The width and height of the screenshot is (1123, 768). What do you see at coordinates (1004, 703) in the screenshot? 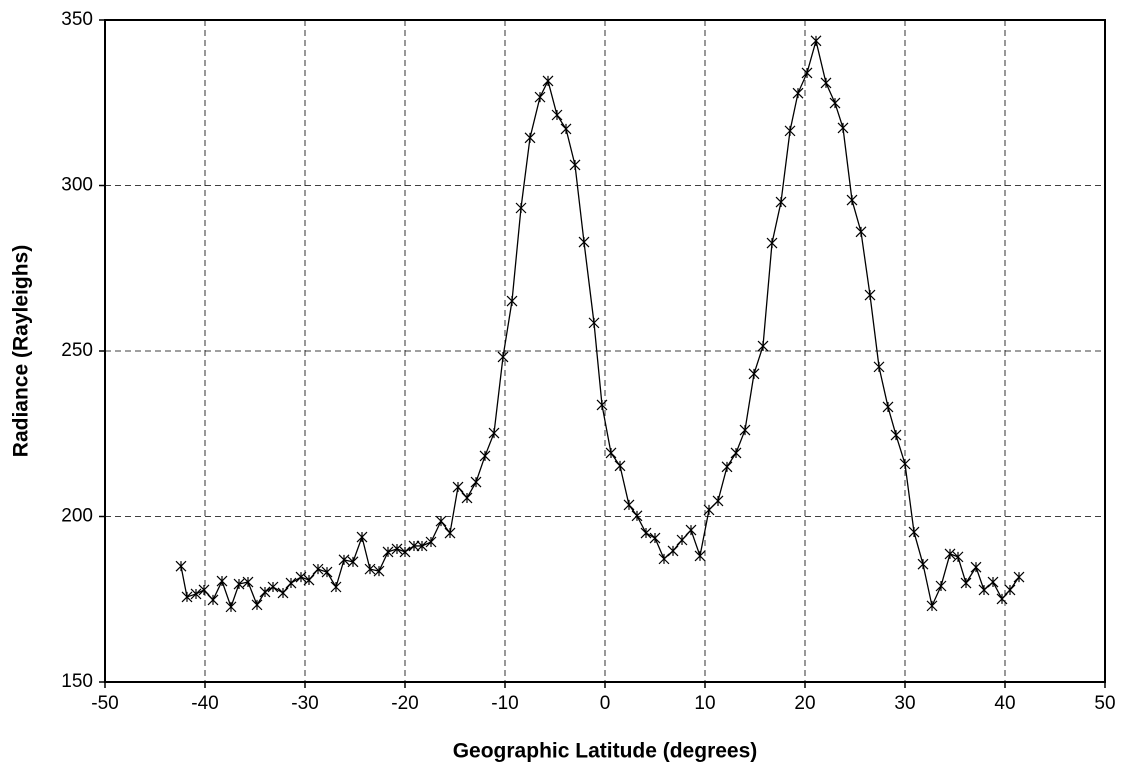
I see `x-tick-label: 40` at bounding box center [1004, 703].